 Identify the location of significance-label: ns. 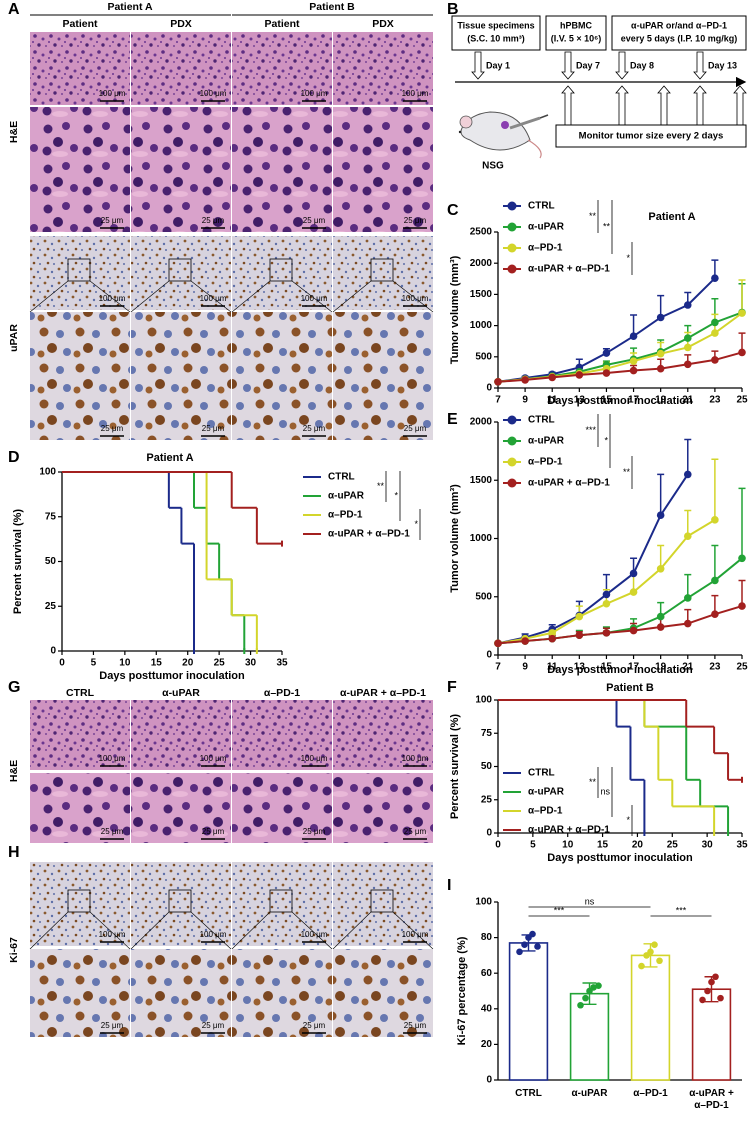
(590, 901).